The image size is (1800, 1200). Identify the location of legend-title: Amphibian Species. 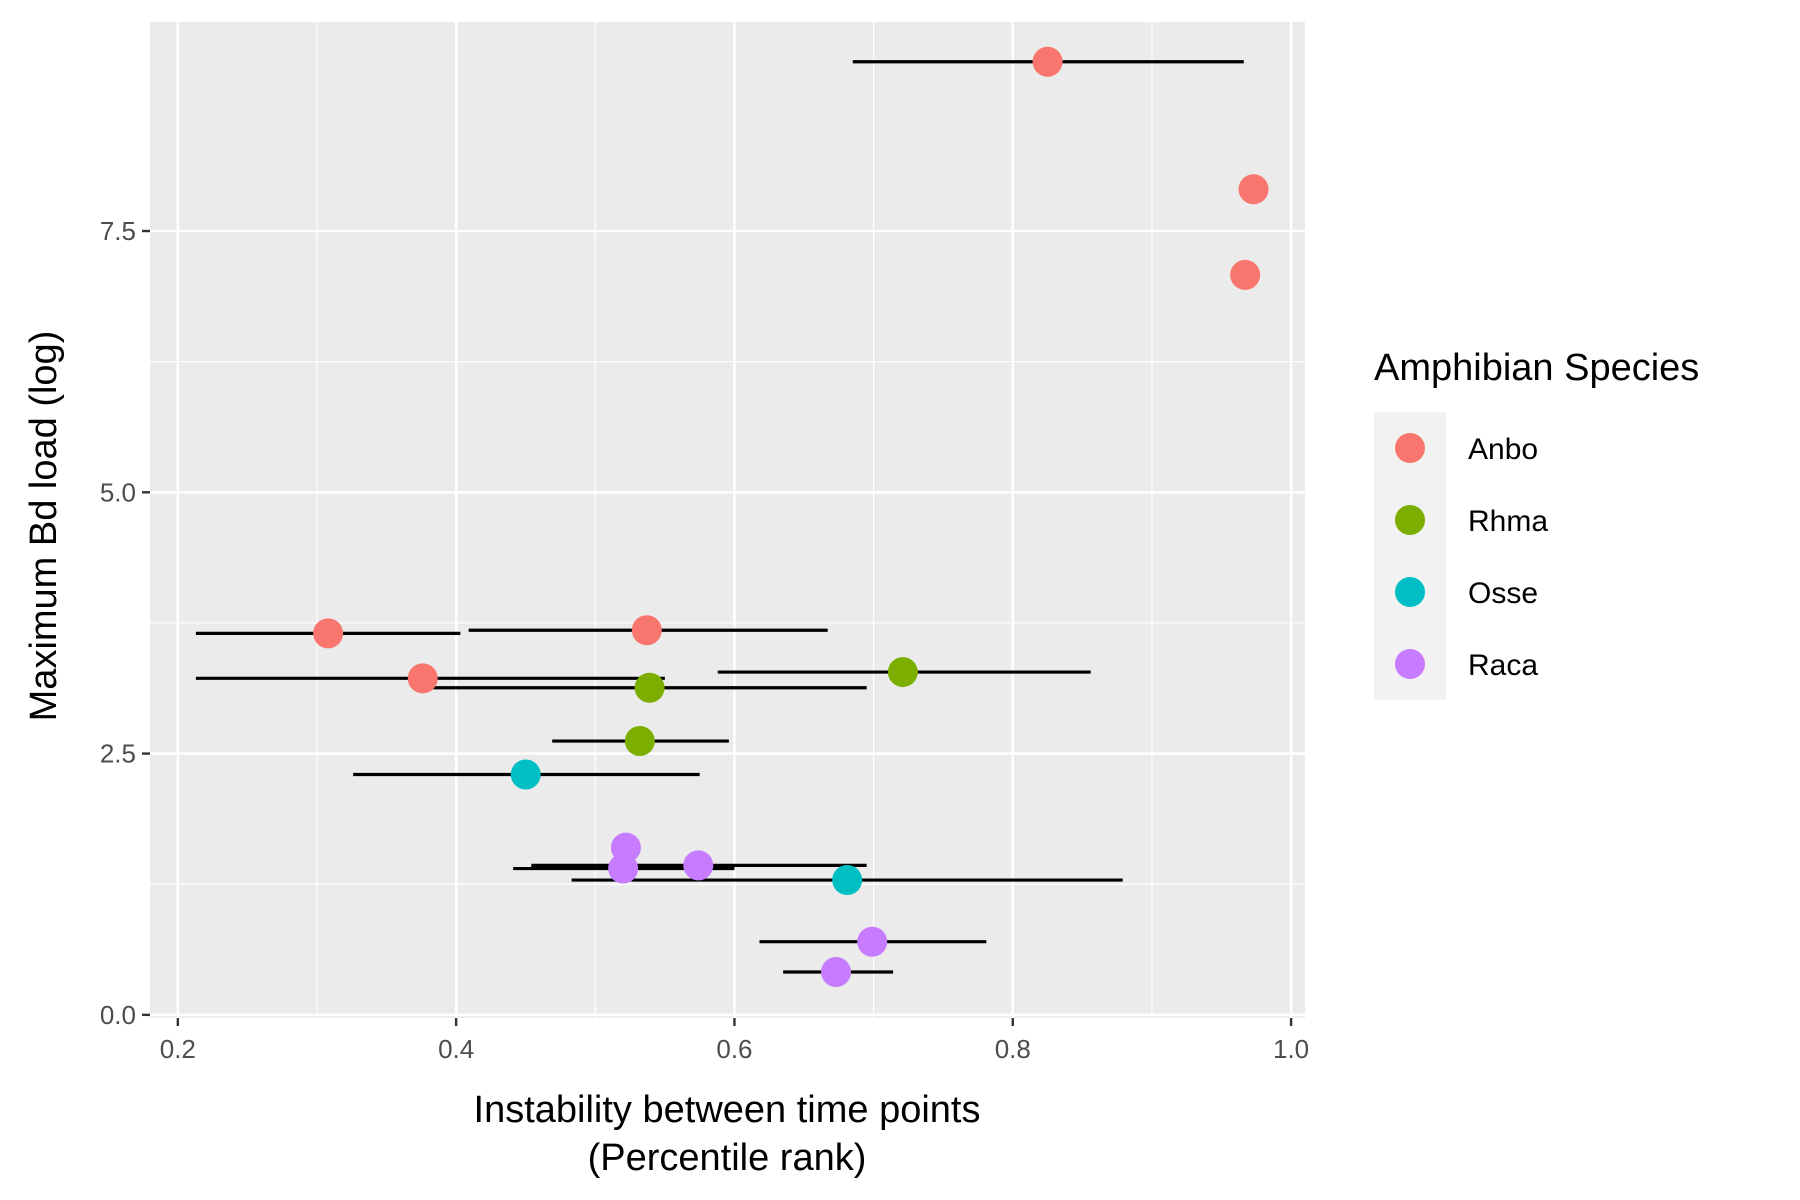
(1536, 368).